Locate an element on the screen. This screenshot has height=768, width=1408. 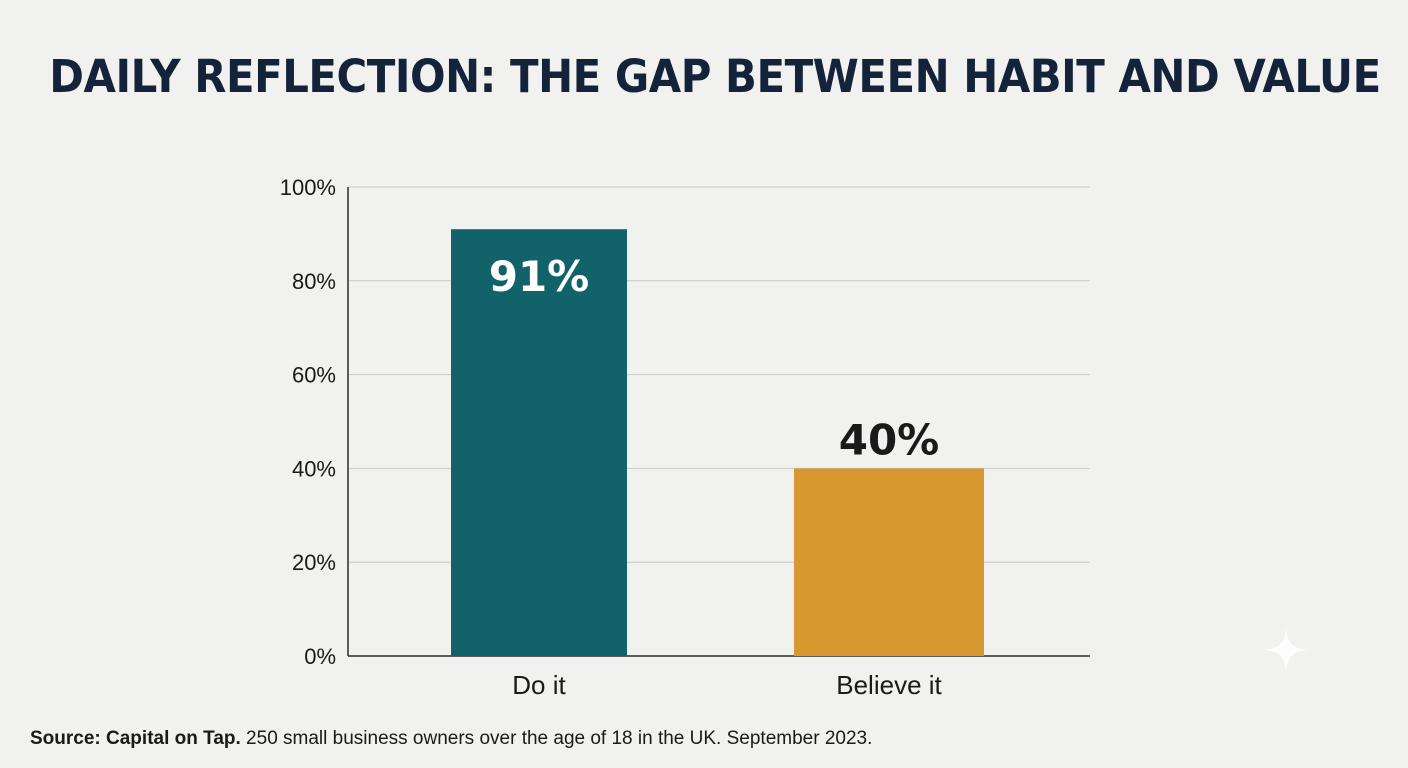
y-tick-label: 100% is located at coordinates (308, 187).